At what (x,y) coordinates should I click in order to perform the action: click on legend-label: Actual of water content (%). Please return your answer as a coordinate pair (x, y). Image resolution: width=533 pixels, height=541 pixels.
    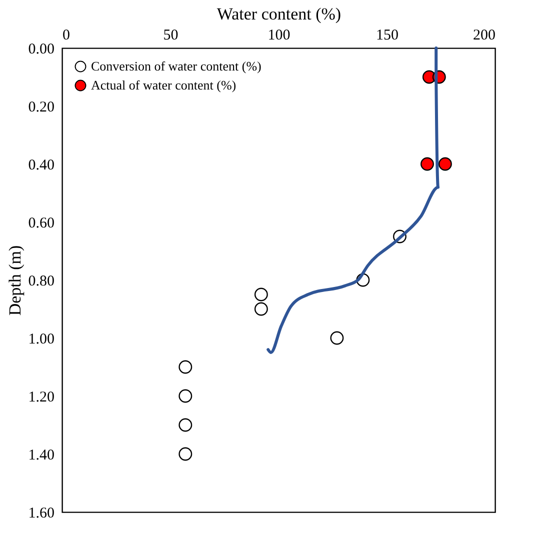
    Looking at the image, I should click on (163, 85).